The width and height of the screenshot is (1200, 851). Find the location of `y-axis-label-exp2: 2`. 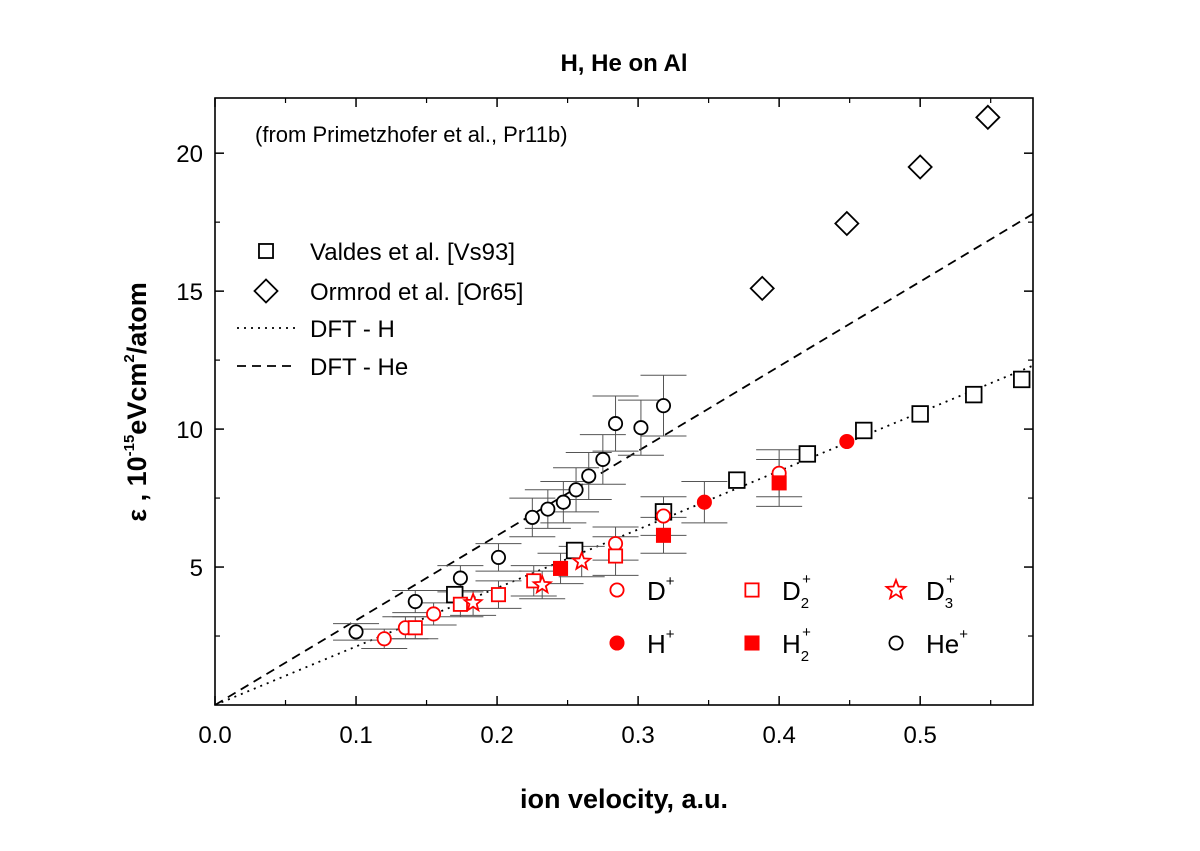

y-axis-label-exp2: 2 is located at coordinates (129, 358).